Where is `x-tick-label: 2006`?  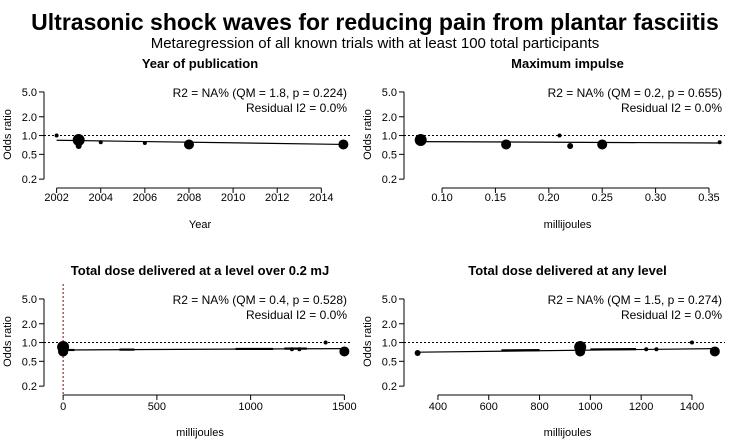 x-tick-label: 2006 is located at coordinates (145, 198).